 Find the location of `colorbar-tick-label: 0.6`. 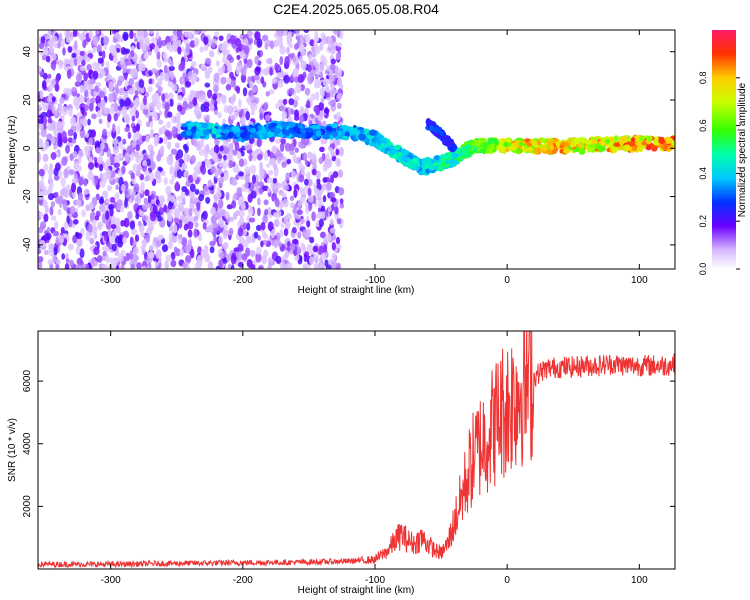

colorbar-tick-label: 0.6 is located at coordinates (703, 125).